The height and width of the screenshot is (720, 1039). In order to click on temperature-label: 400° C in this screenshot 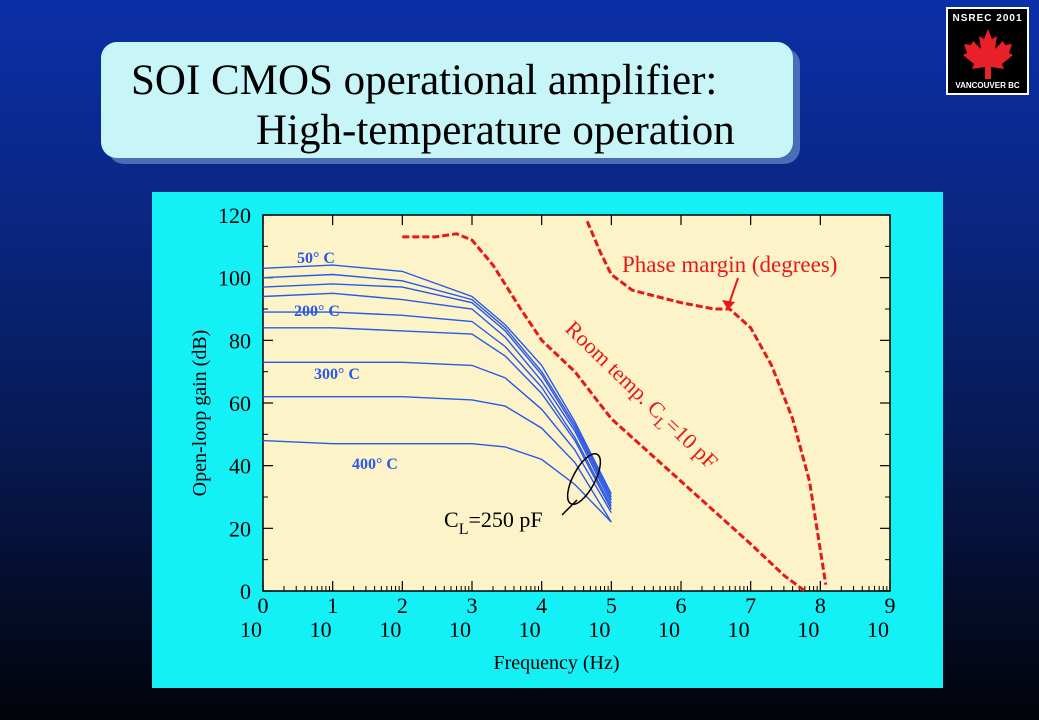, I will do `click(375, 464)`.